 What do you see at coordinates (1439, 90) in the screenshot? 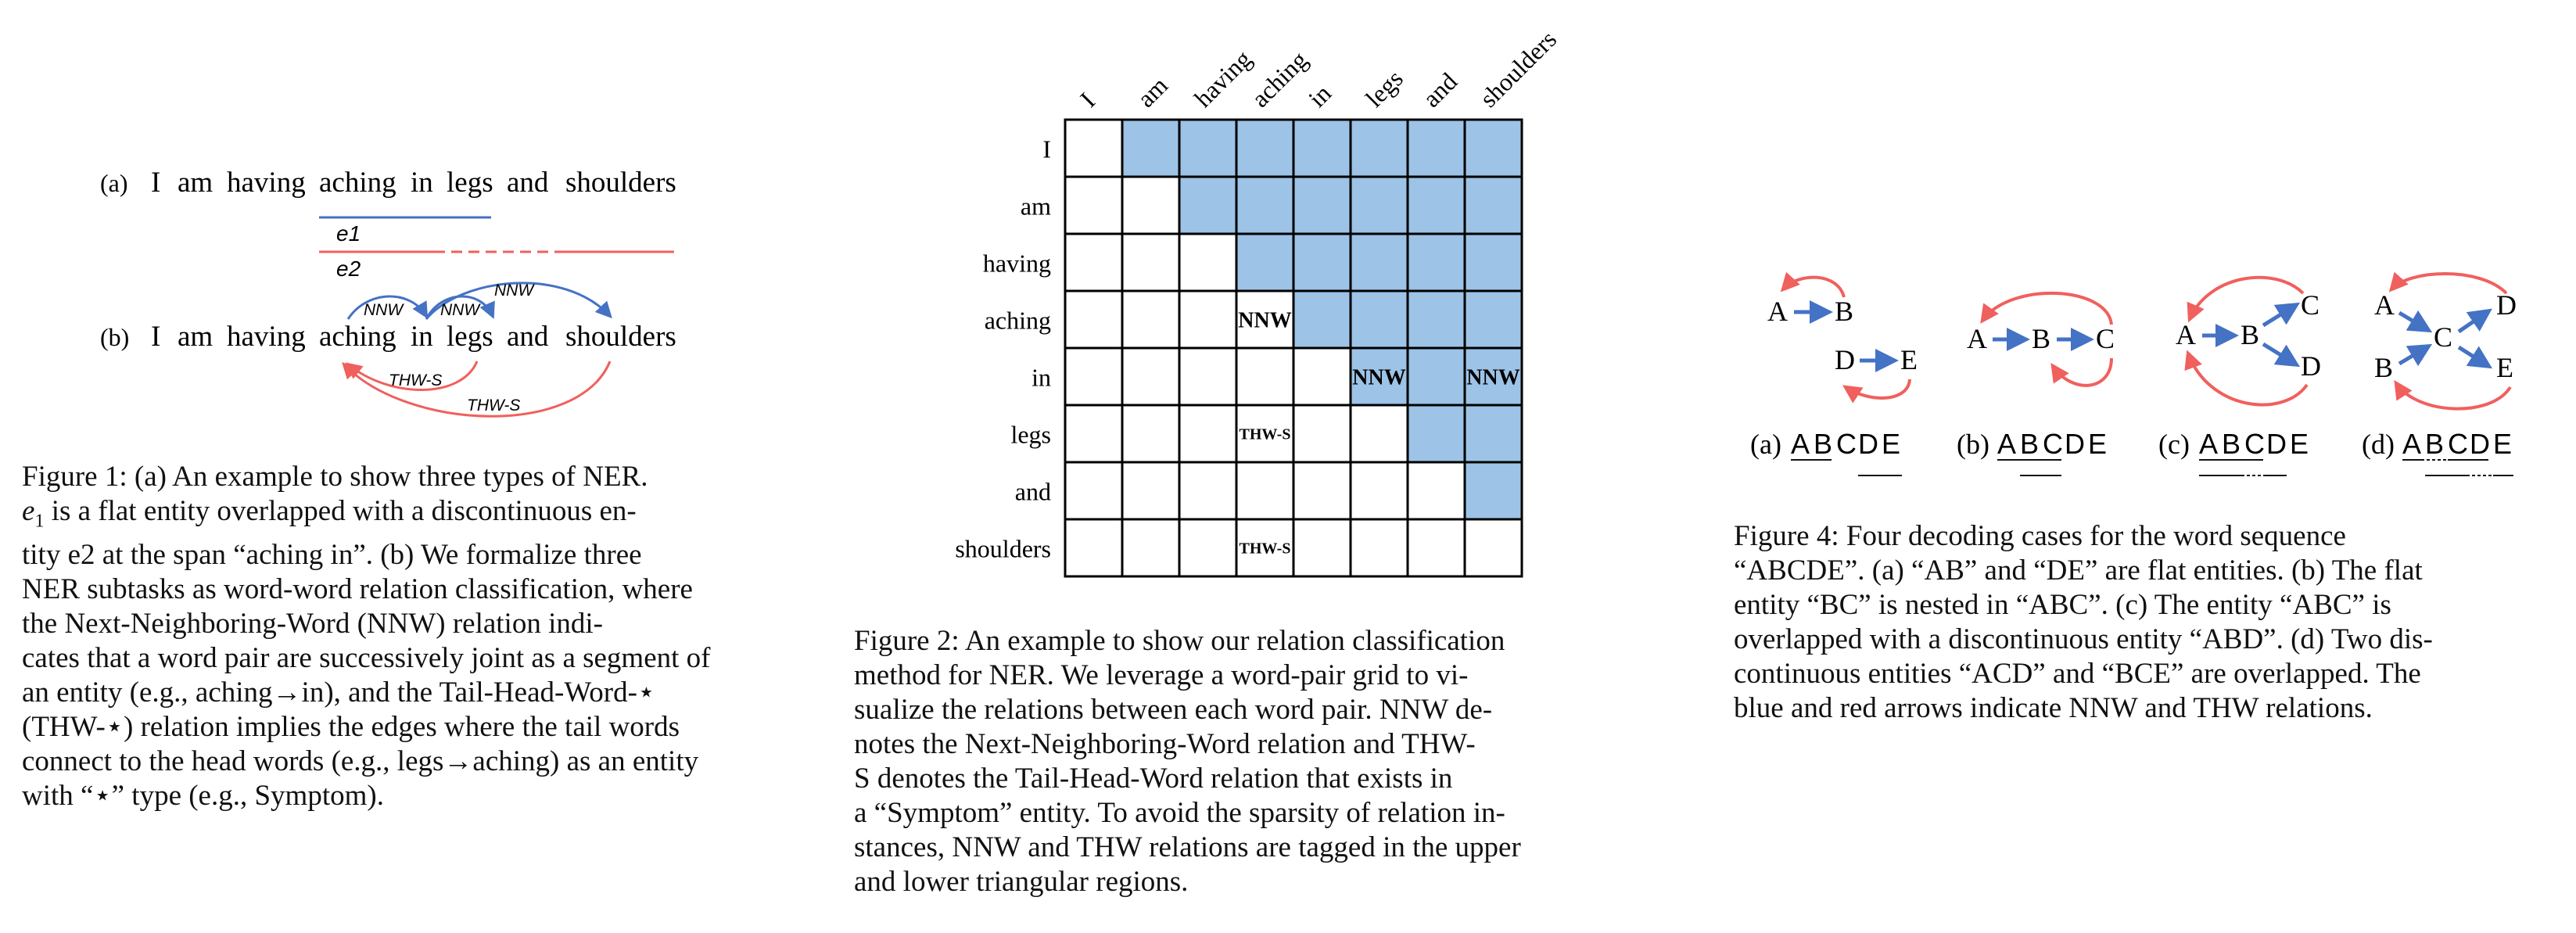
I see `grid-col-label: and` at bounding box center [1439, 90].